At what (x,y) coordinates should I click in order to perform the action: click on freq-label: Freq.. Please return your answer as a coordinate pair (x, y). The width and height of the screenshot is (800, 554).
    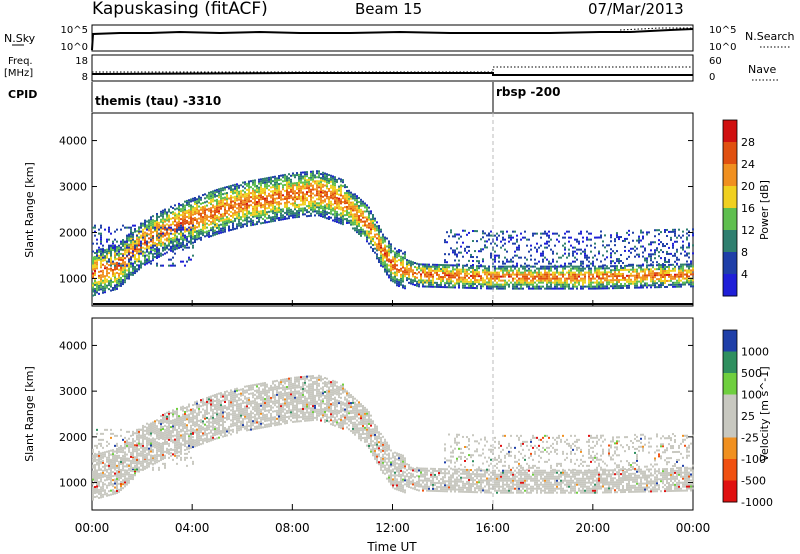
    Looking at the image, I should click on (20, 61).